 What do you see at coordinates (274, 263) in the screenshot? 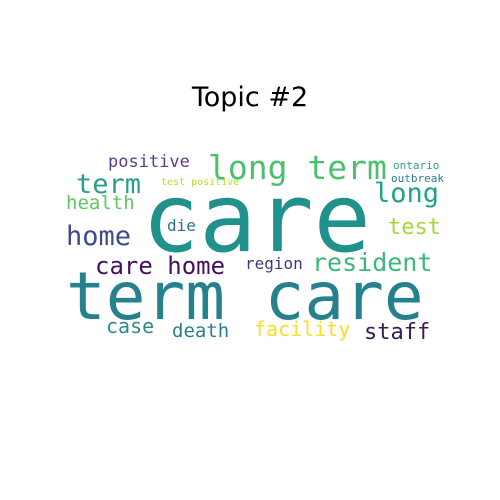
I see `word-region: region` at bounding box center [274, 263].